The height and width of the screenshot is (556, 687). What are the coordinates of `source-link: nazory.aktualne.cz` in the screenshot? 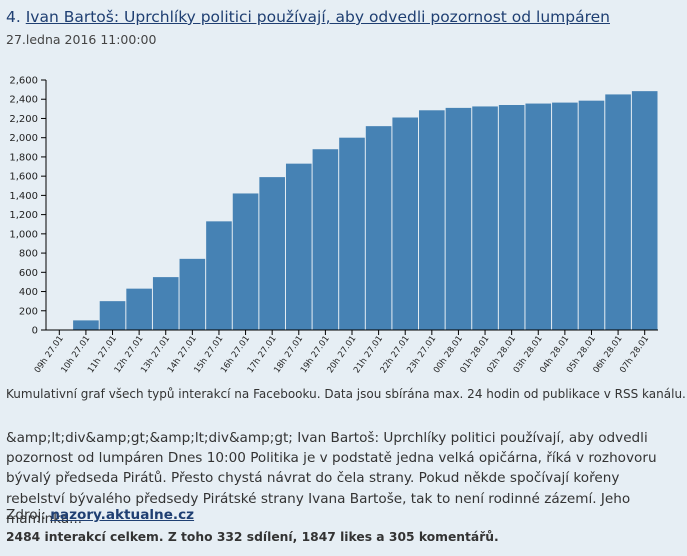 It's located at (122, 515).